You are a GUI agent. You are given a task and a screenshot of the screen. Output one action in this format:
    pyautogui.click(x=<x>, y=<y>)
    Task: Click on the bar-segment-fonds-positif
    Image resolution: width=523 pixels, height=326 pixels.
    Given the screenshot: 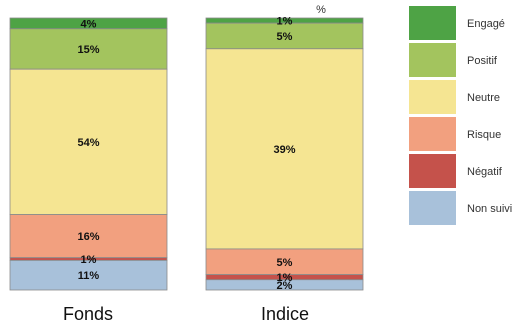 What is the action you would take?
    pyautogui.click(x=88, y=49)
    